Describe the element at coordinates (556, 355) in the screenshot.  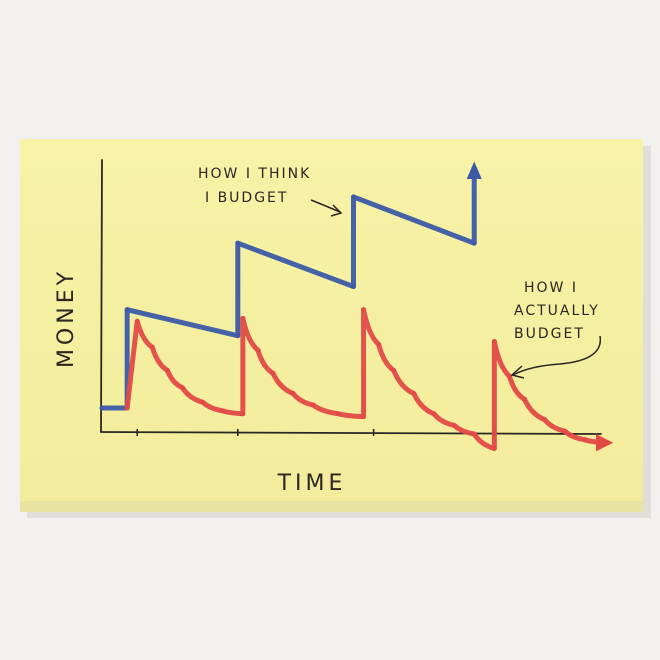
I see `annotation-actual-pointer` at that location.